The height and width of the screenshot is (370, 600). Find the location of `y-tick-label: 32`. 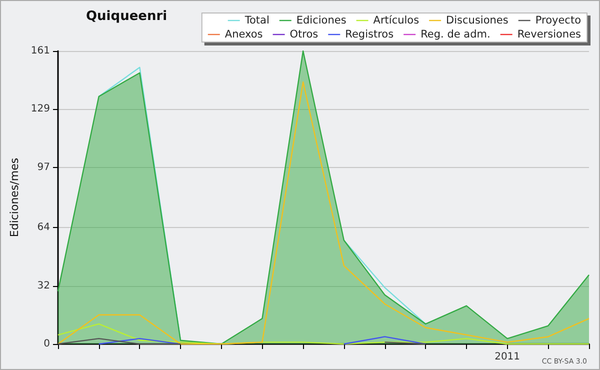

y-tick-label: 32 is located at coordinates (43, 286).